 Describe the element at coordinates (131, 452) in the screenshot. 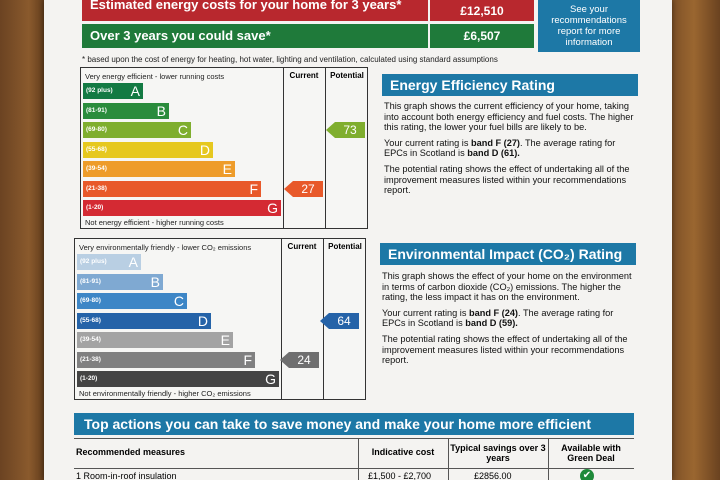

I see `header-measures: Recommended measures` at that location.